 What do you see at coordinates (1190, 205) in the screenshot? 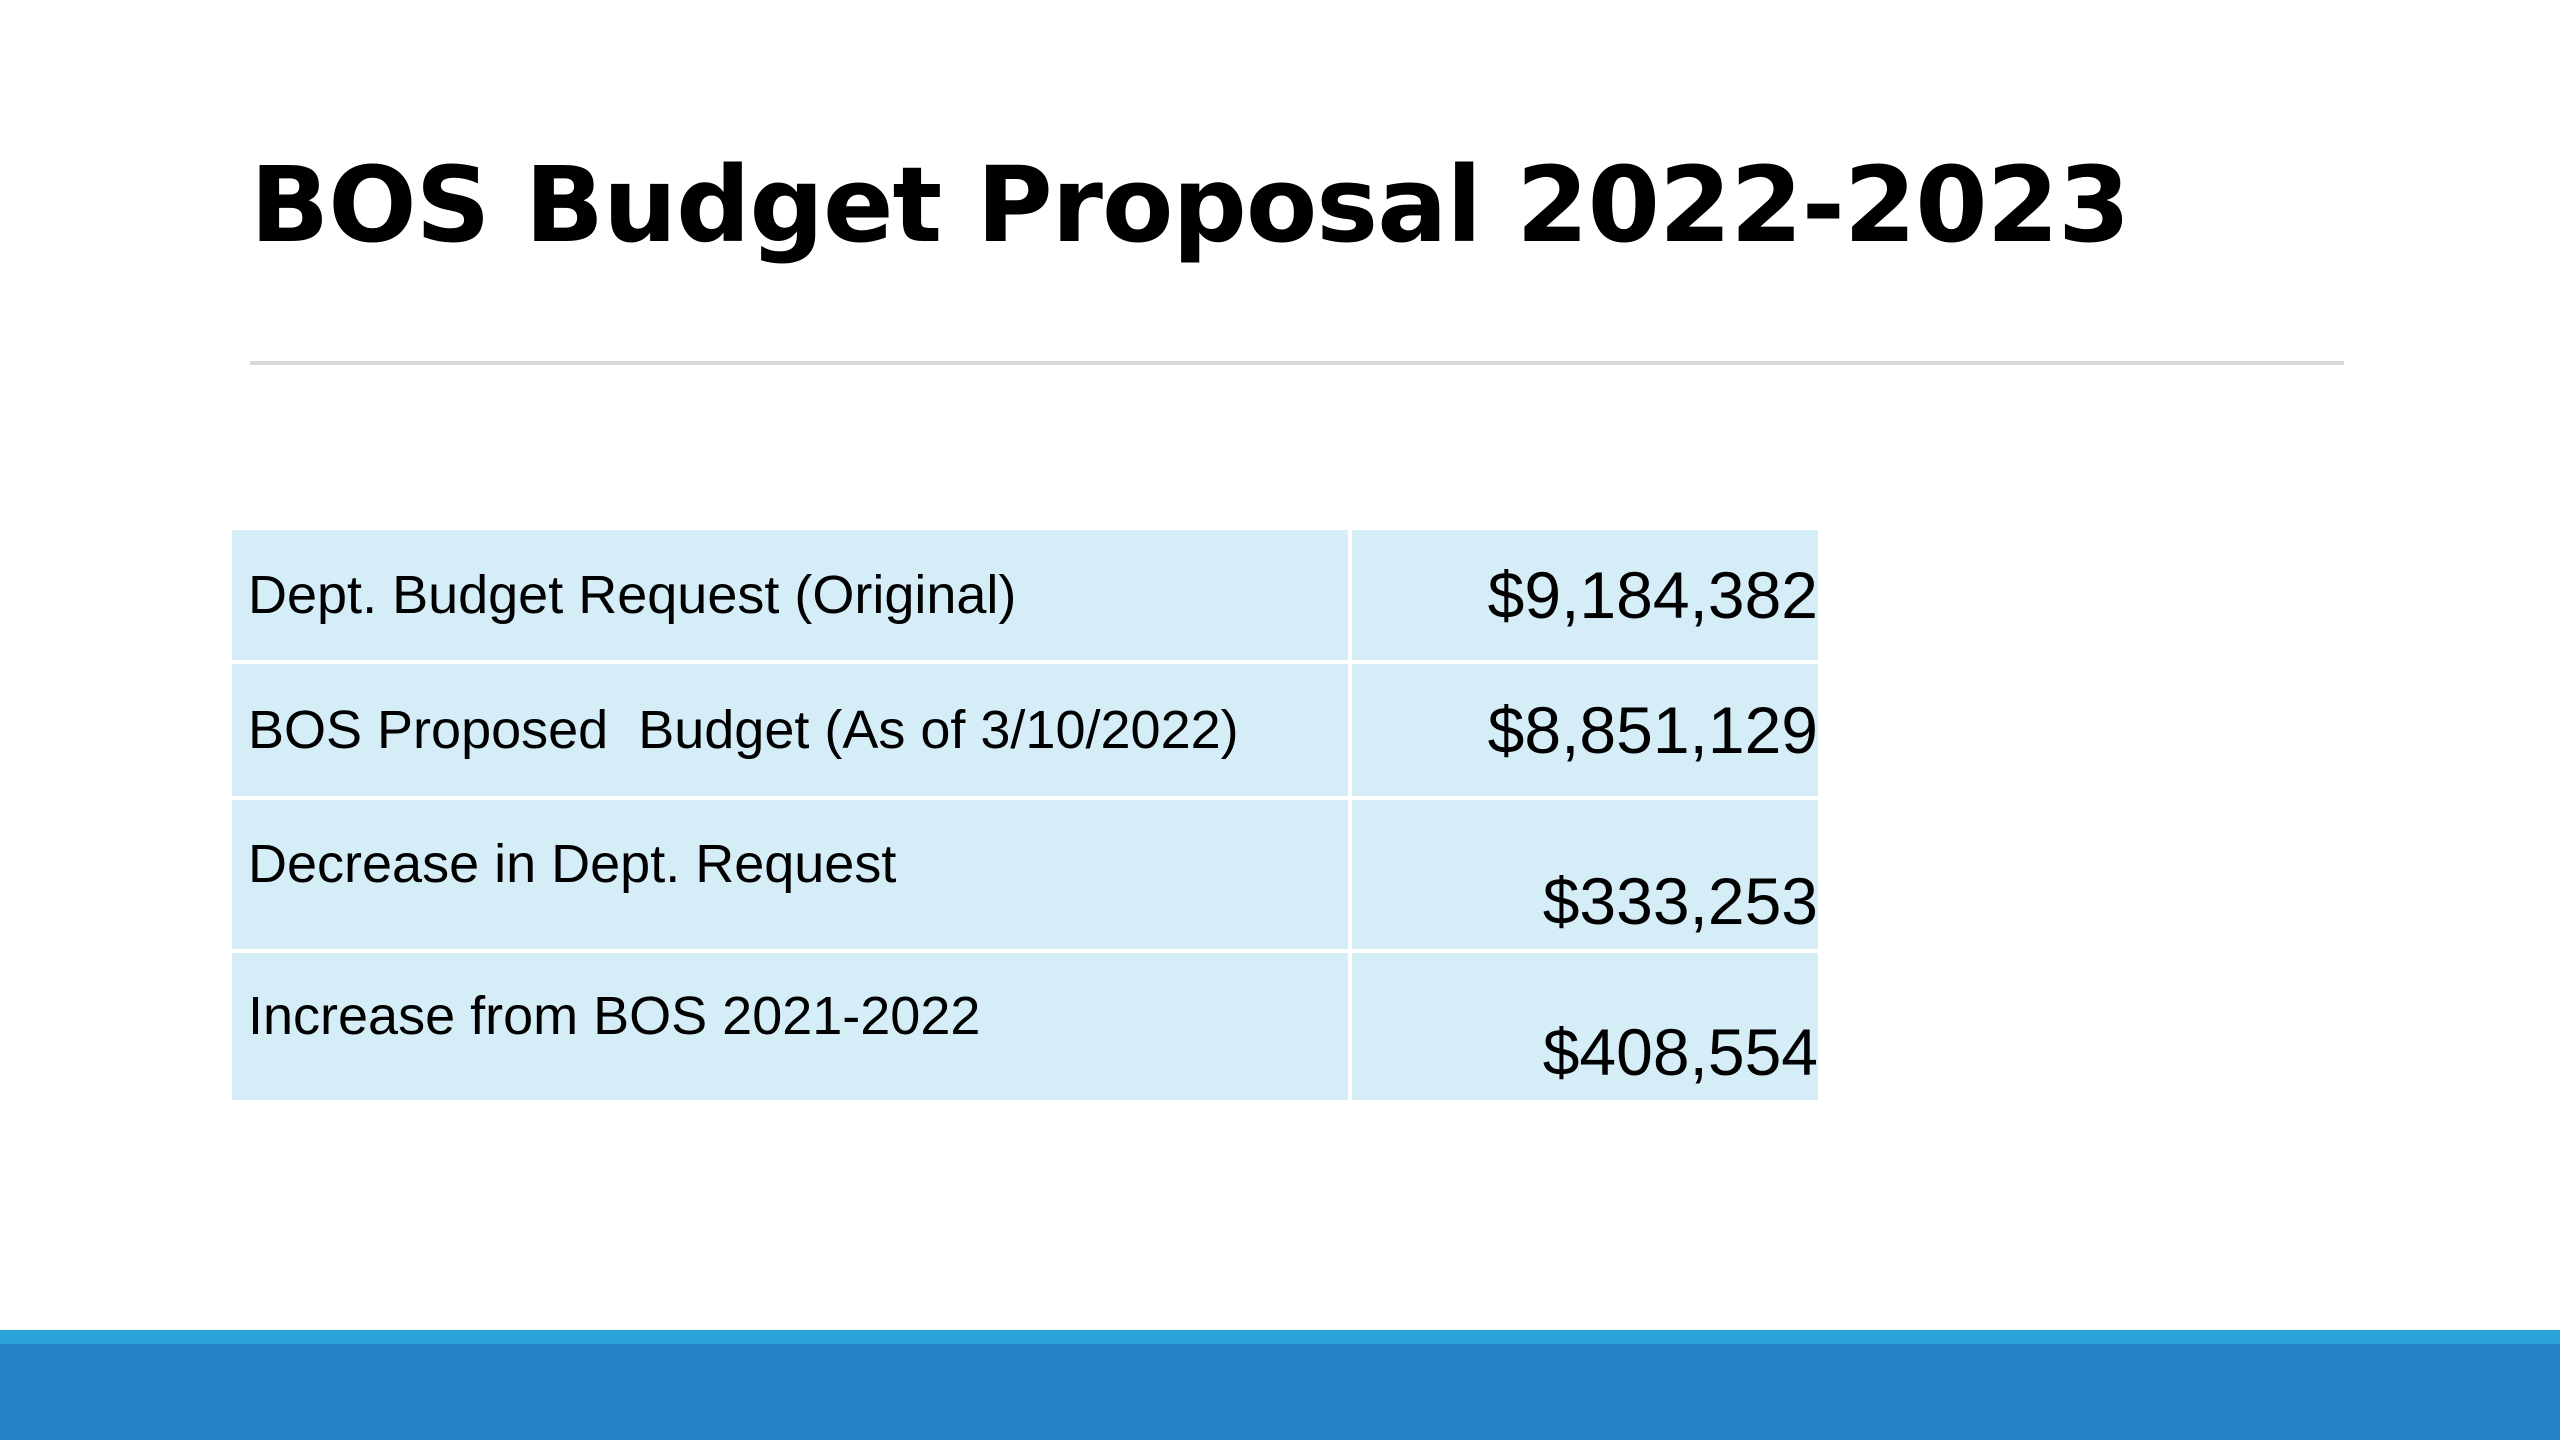
I see `slide-title: BOS Budget Proposal 2022-2023` at bounding box center [1190, 205].